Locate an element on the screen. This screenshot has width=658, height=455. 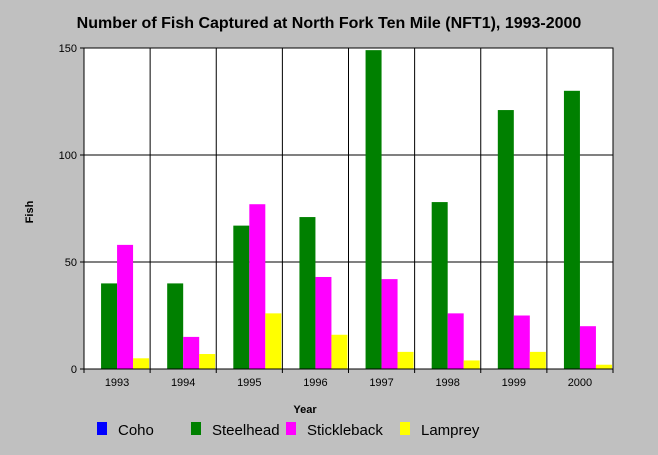
legend-label-lamprey: Lamprey is located at coordinates (450, 430).